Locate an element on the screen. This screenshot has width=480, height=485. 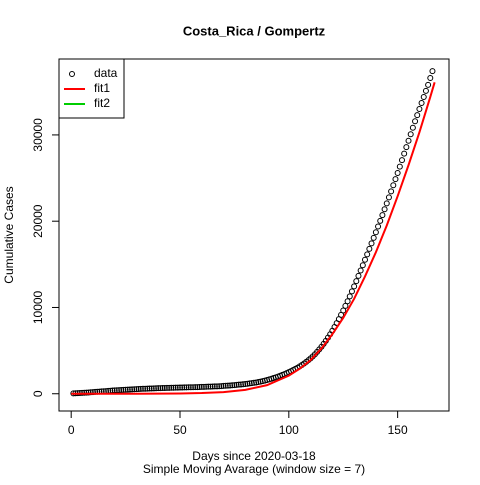
chart-title: Costa_Rica / Gompertz is located at coordinates (254, 30).